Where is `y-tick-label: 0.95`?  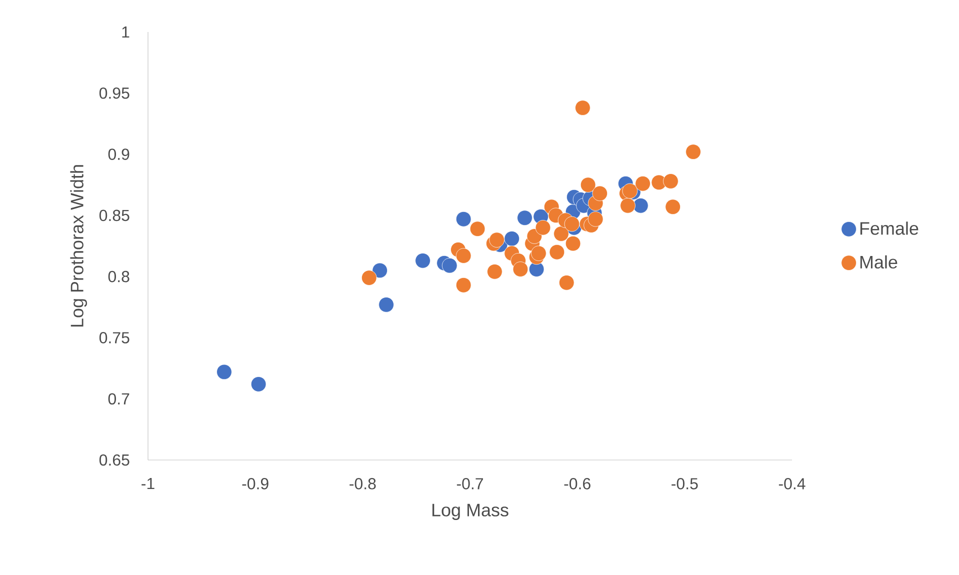
y-tick-label: 0.95 is located at coordinates (114, 93).